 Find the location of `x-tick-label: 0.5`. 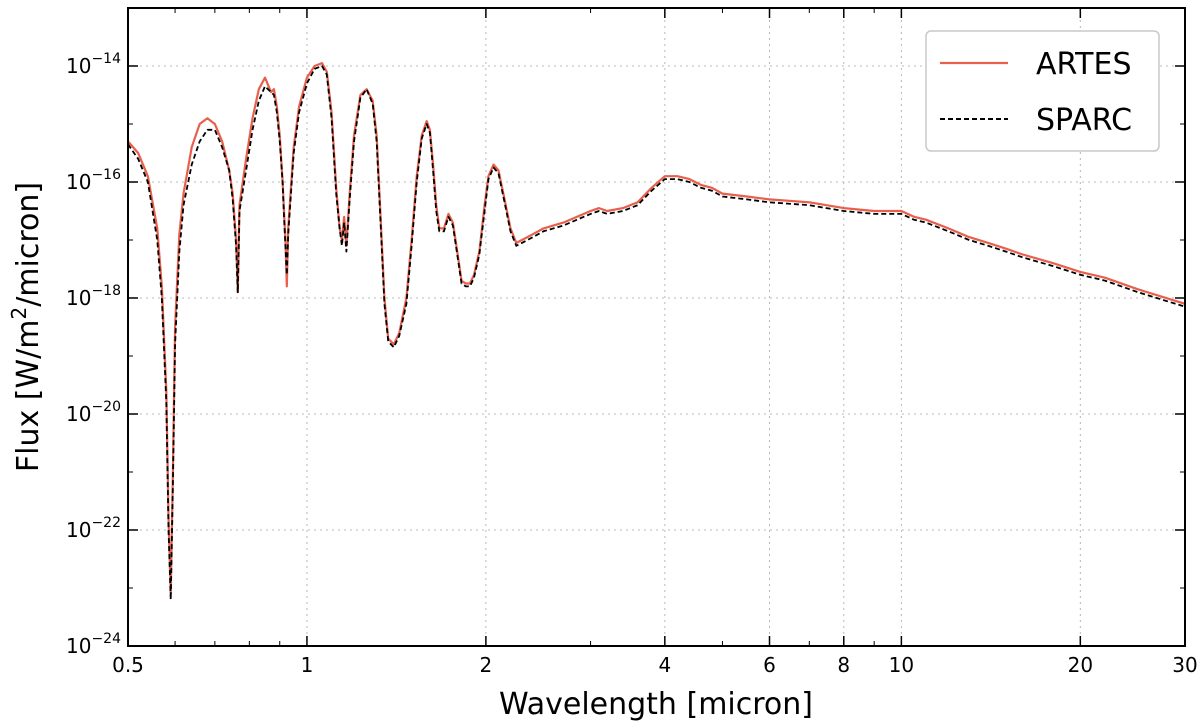

x-tick-label: 0.5 is located at coordinates (128, 665).